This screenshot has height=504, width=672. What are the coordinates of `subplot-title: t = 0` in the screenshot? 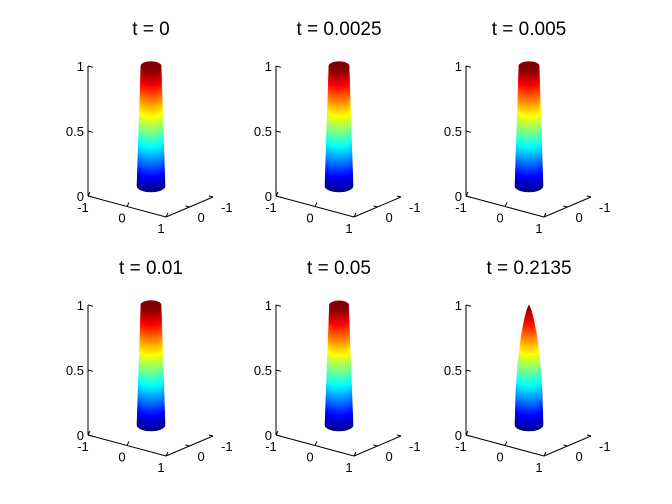 It's located at (151, 29).